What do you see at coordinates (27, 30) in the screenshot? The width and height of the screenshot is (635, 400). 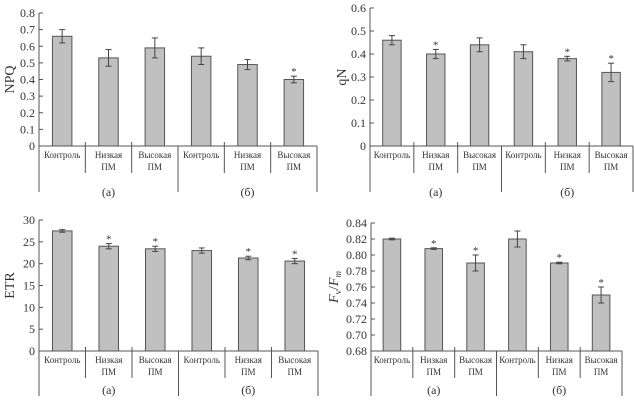 I see `y-tick-label: 0.7` at bounding box center [27, 30].